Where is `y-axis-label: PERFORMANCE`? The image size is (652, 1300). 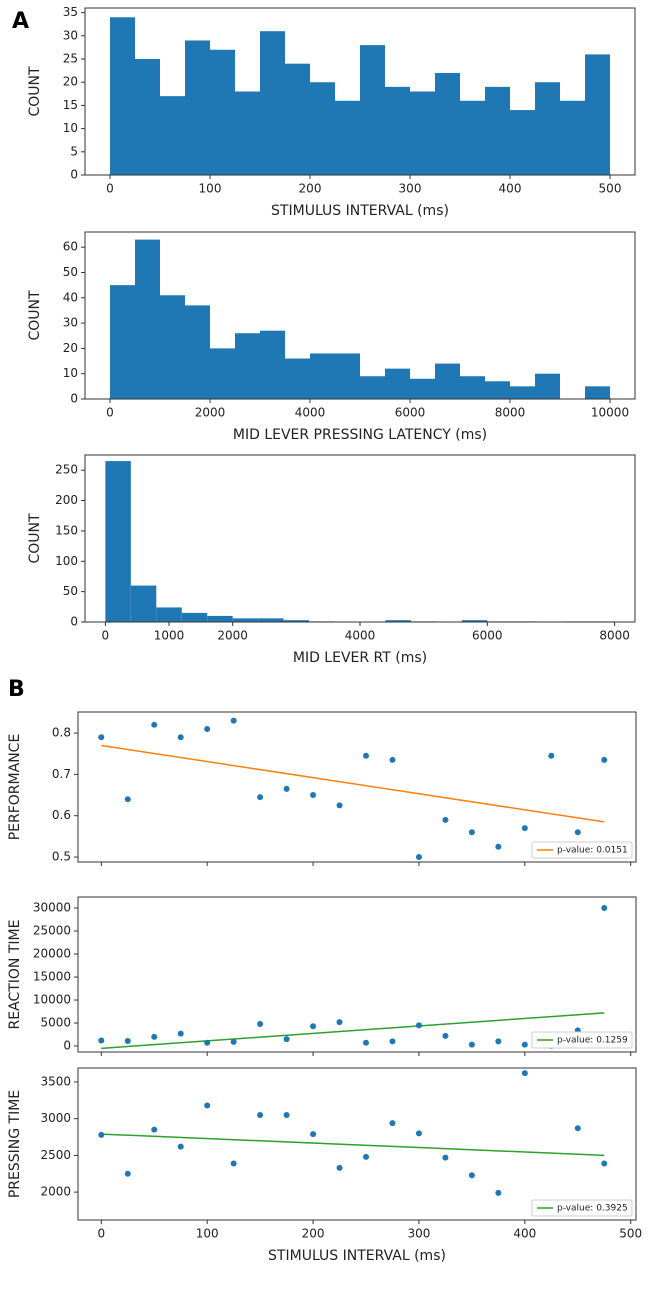
y-axis-label: PERFORMANCE is located at coordinates (15, 787).